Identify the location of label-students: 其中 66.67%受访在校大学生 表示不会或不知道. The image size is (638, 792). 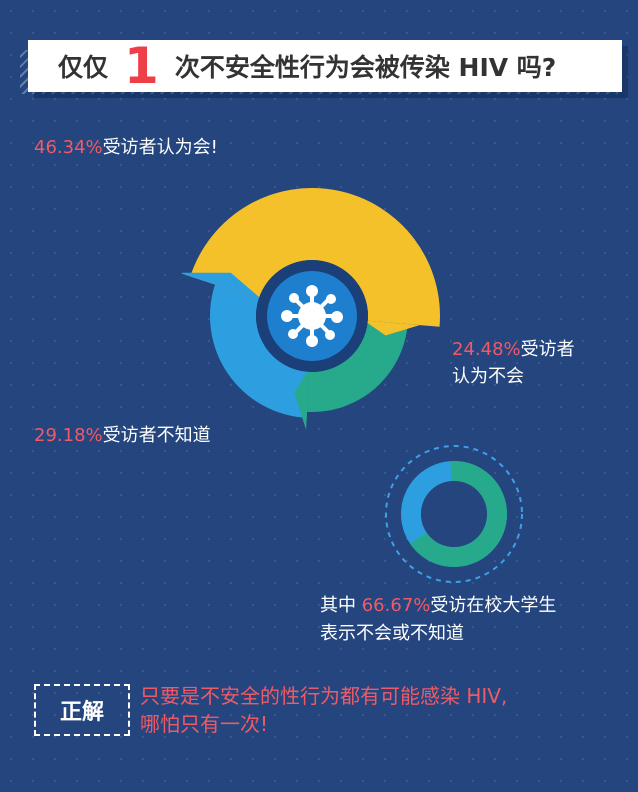
(438, 620).